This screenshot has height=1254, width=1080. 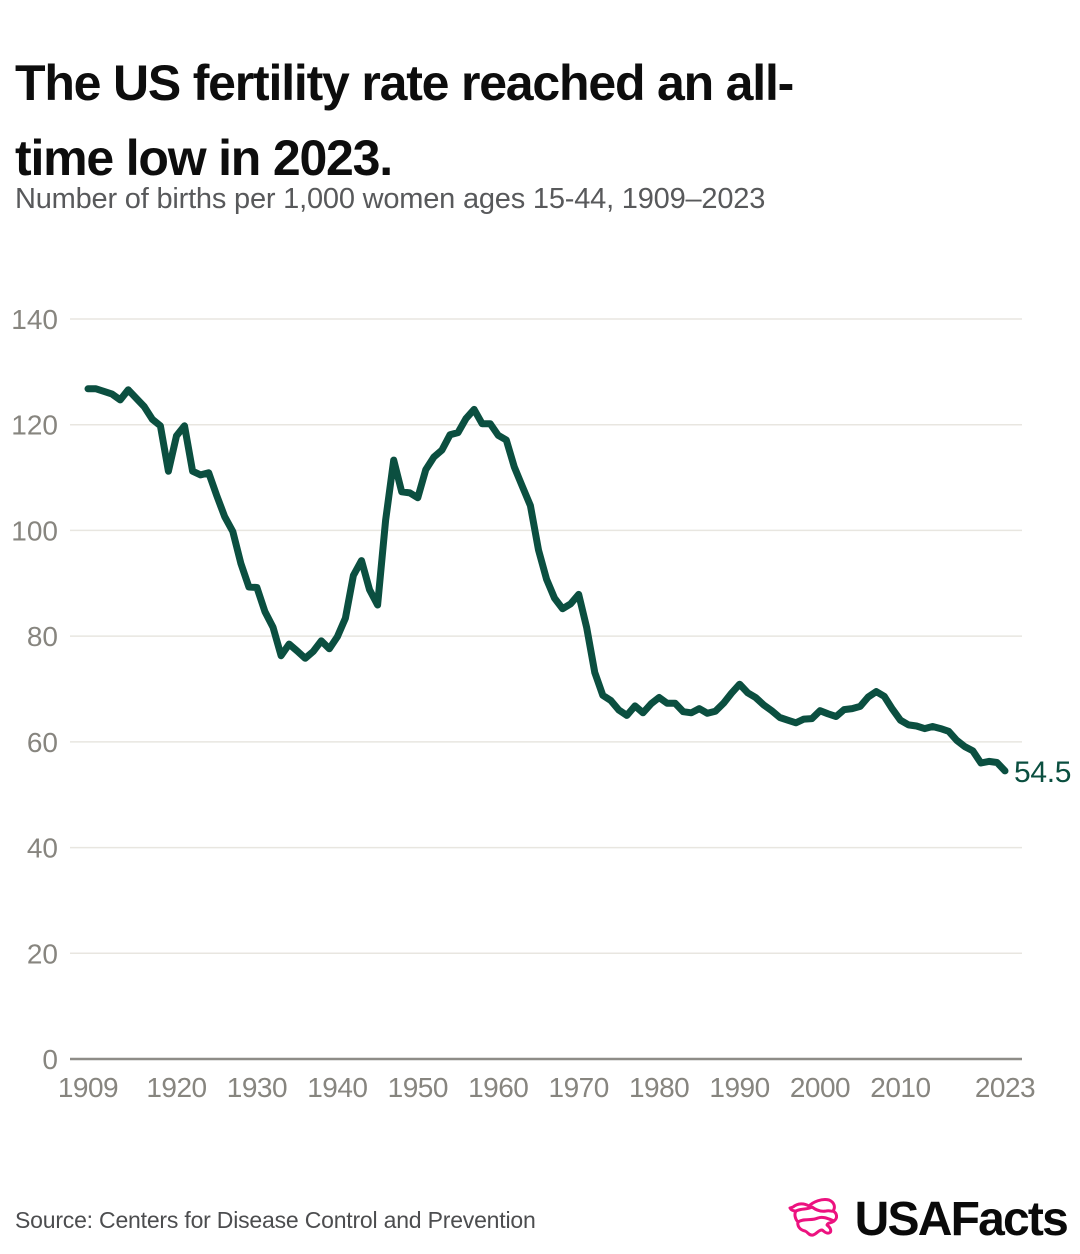 I want to click on x-tick-label: 1970, so click(x=579, y=1087).